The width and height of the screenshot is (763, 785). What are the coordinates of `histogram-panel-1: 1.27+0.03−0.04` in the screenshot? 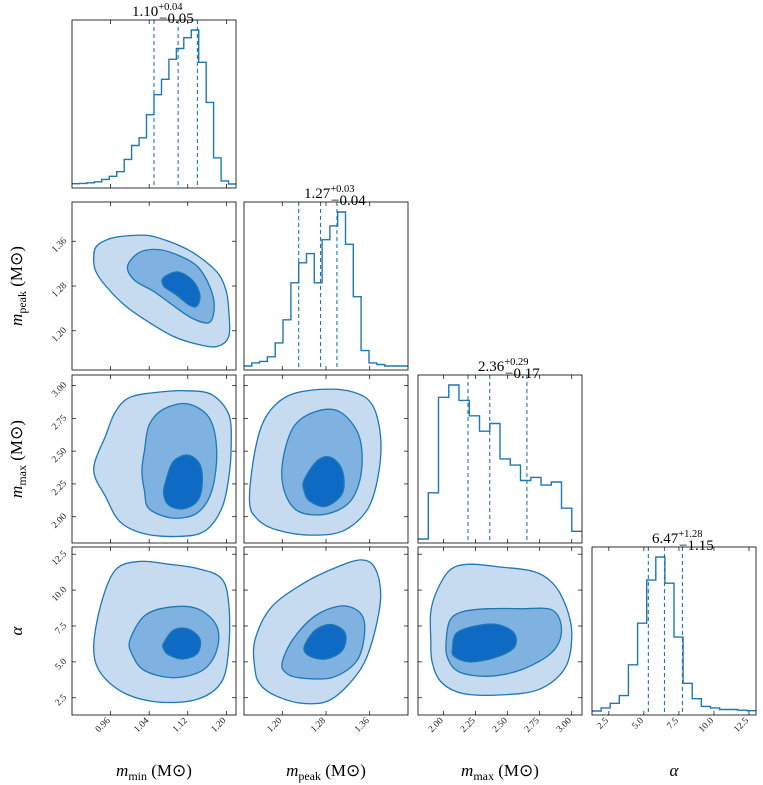 It's located at (326, 277).